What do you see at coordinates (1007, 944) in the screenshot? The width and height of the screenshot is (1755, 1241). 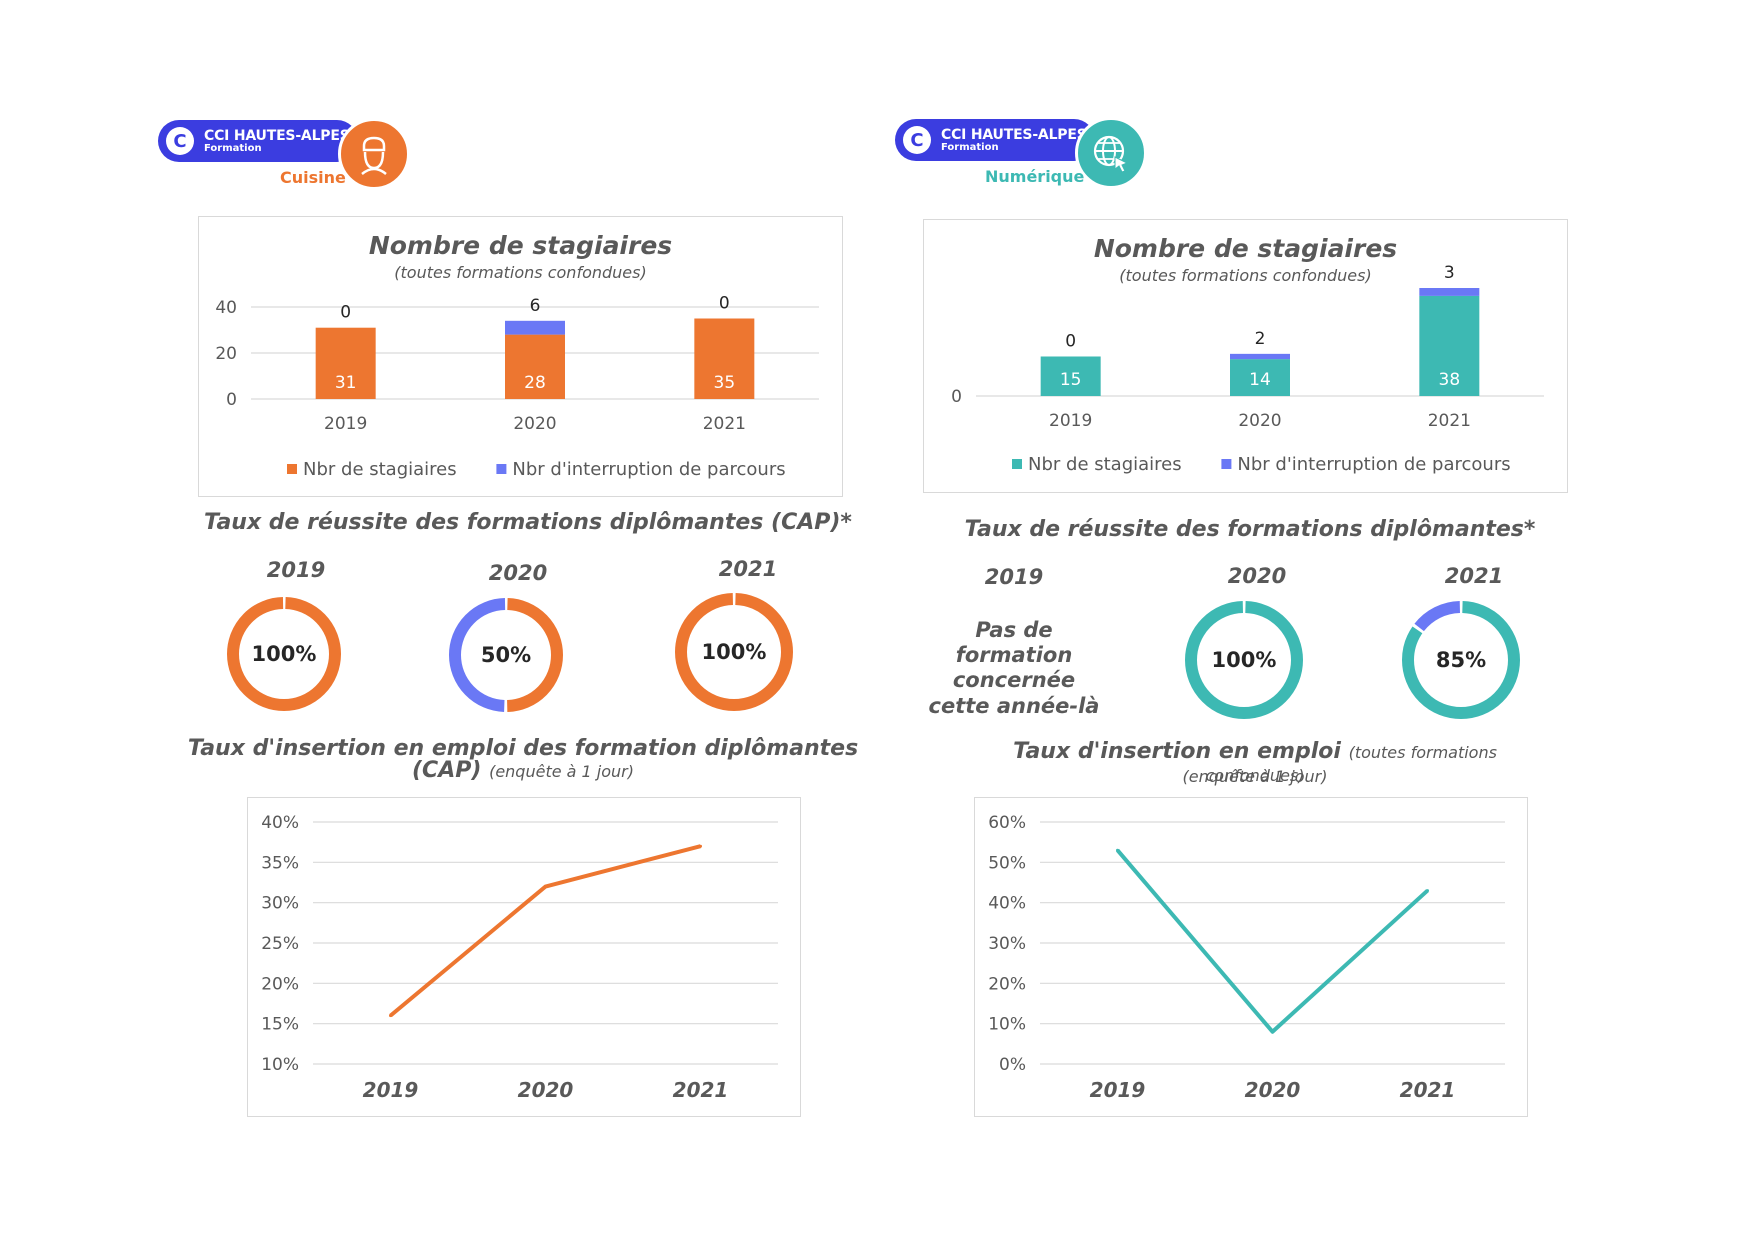 I see `y-tick-label: 30%` at bounding box center [1007, 944].